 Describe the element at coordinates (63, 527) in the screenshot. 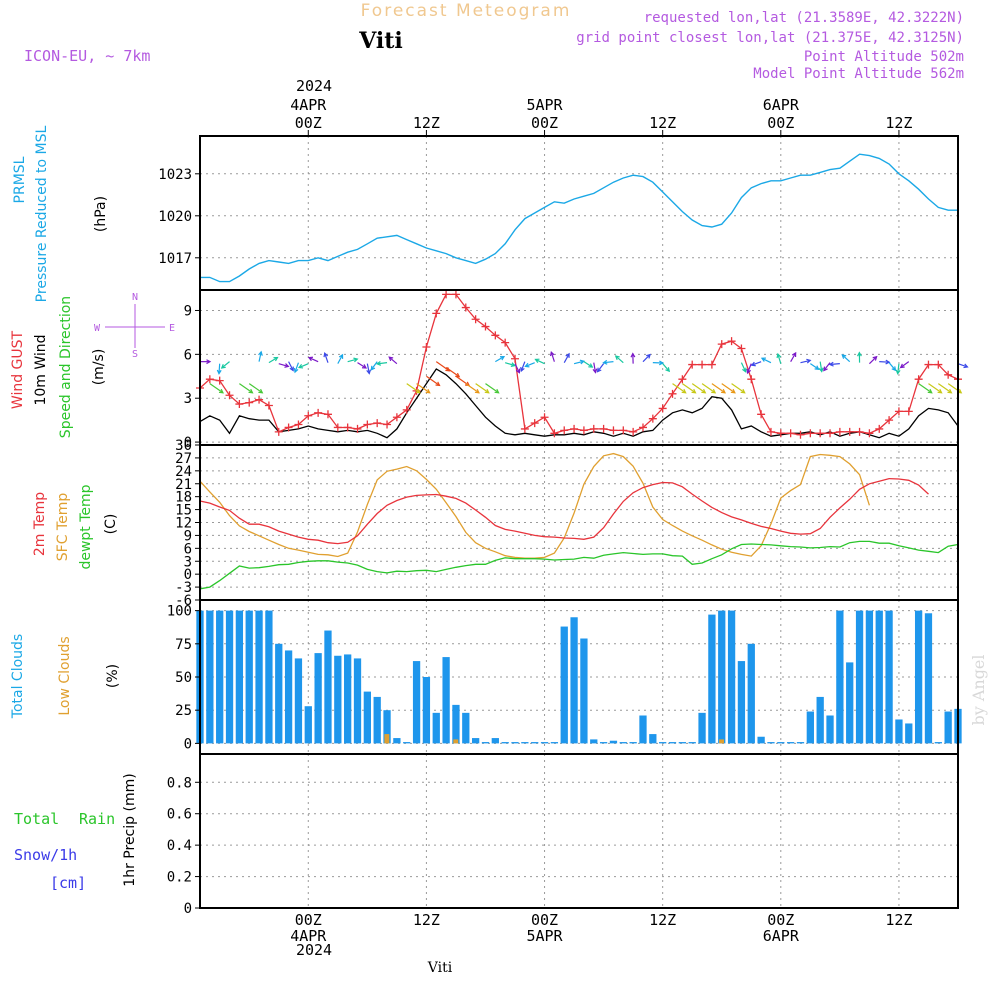

I see `temp-label-sfc: SFC Temp` at that location.